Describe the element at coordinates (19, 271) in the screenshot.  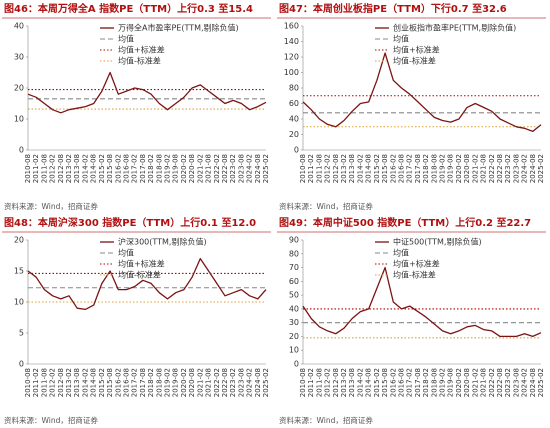
I see `y-tick-label: 15` at that location.